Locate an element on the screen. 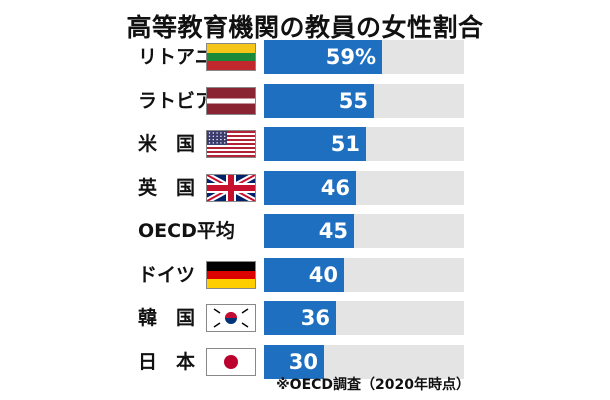 This screenshot has width=610, height=400. bar-row: ドイツ 40 is located at coordinates (305, 275).